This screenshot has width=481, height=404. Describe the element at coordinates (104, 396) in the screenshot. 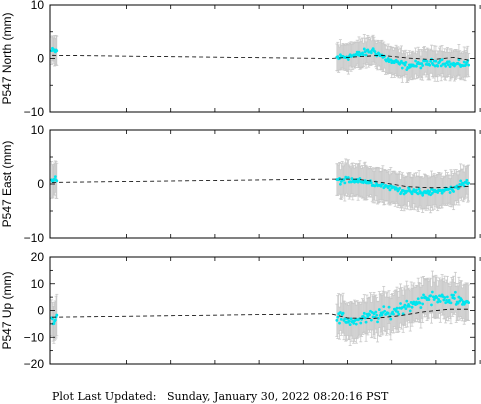

I see `last-updated-label: Plot Last Updated:` at that location.